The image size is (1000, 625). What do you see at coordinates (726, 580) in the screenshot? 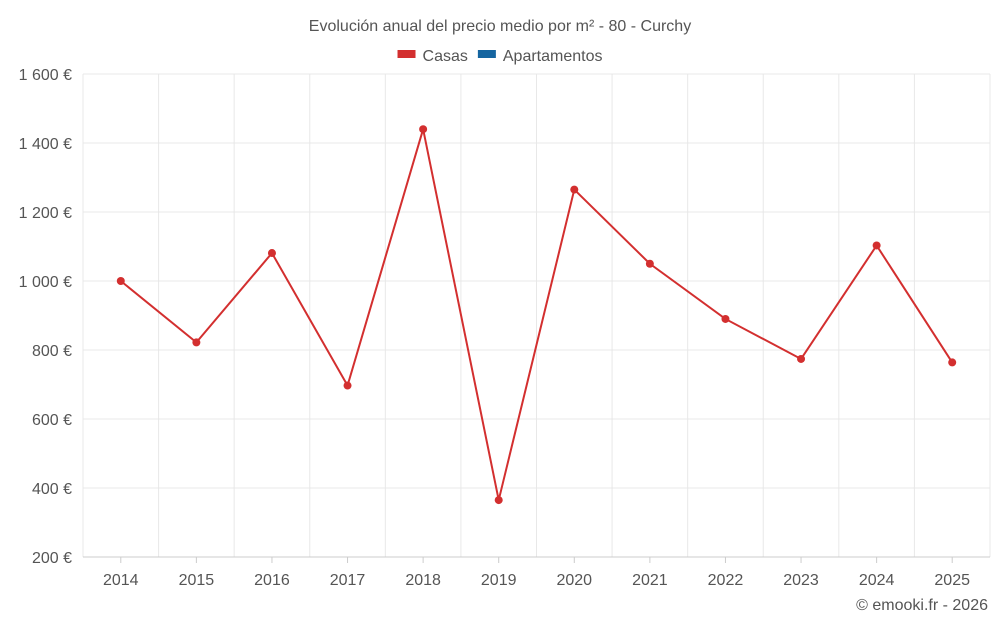
I see `x-tick-label: 2022` at bounding box center [726, 580].